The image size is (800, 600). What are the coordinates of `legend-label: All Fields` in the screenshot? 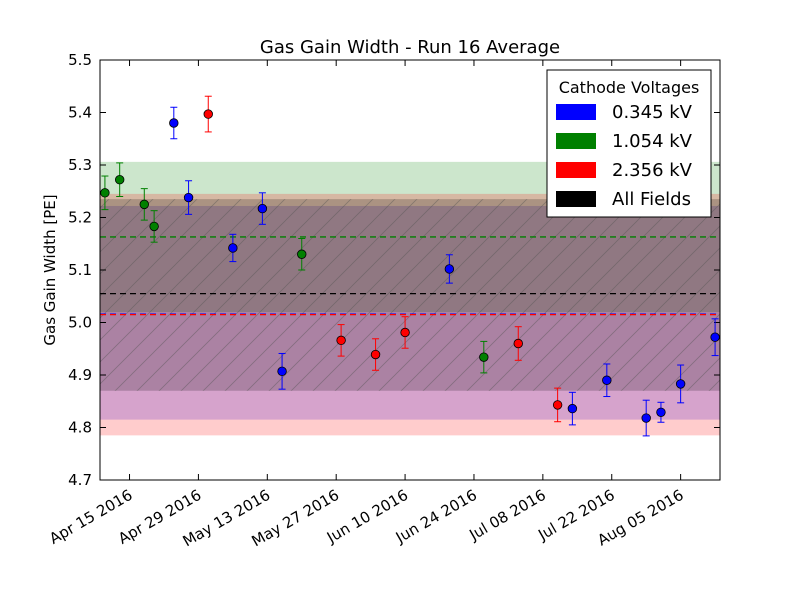 It's located at (651, 199).